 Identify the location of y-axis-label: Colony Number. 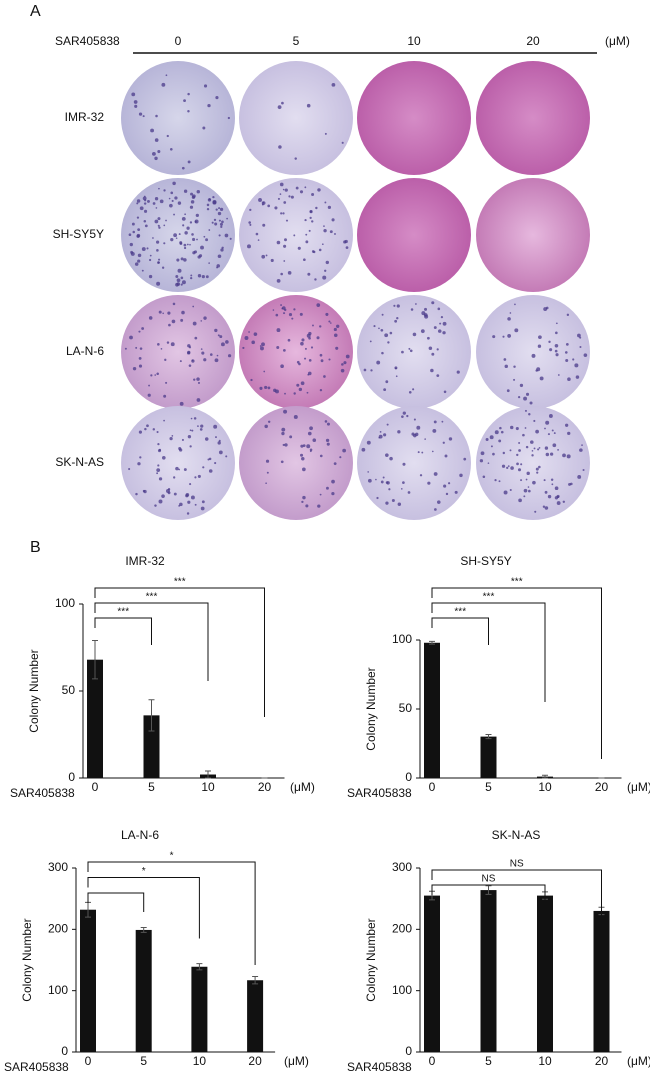
(371, 708).